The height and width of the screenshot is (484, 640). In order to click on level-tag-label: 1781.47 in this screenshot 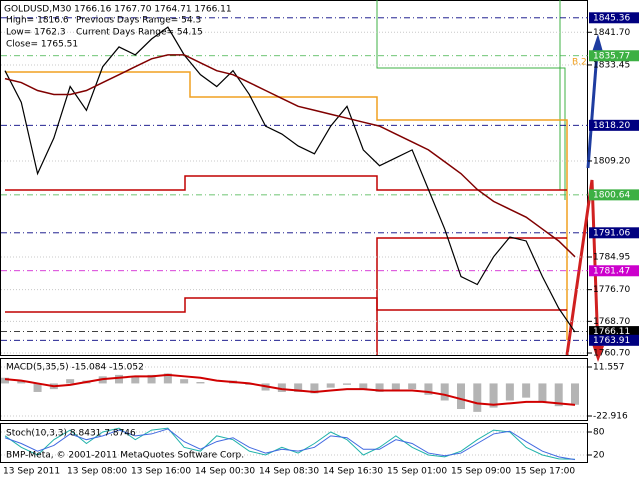, I will do `click(611, 271)`.